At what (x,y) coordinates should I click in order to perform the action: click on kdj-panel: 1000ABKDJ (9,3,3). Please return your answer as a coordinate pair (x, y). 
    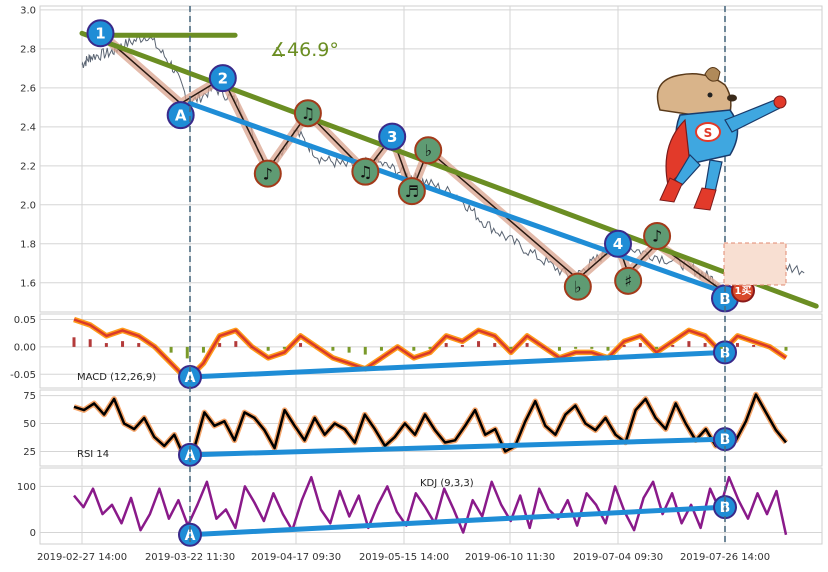
    Looking at the image, I should click on (419, 511).